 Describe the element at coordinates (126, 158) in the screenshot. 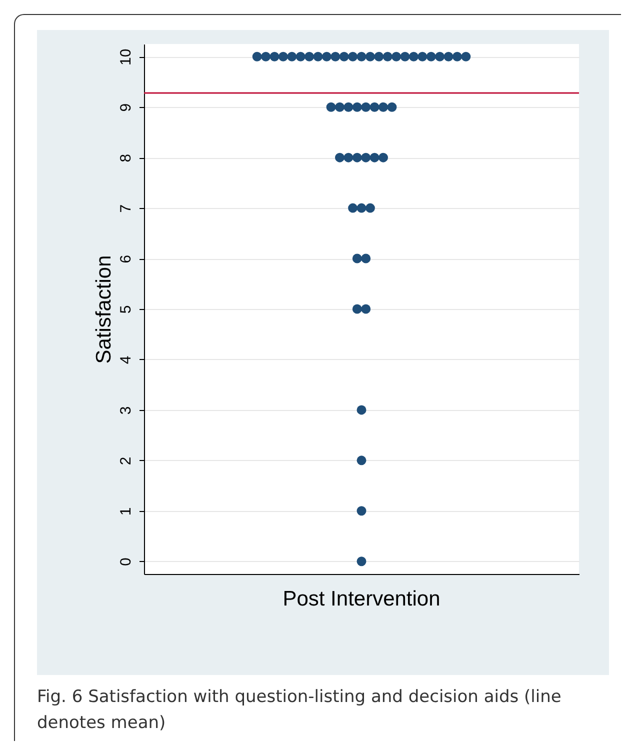

I see `y-tick-label: 8` at that location.